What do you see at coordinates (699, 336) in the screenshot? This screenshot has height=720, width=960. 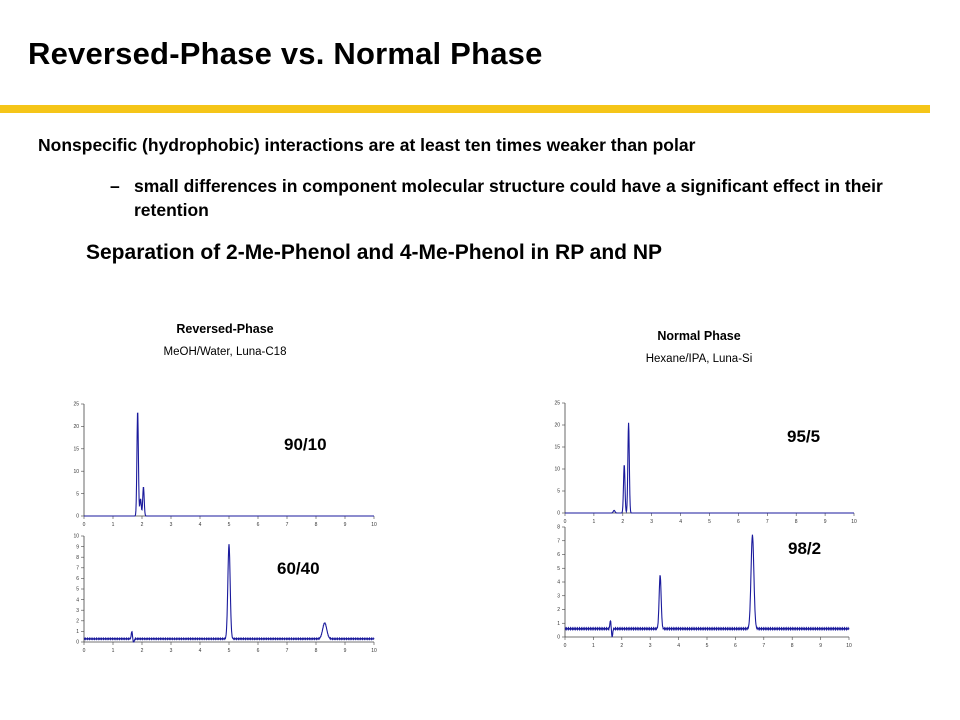 I see `np-panel-title: Normal Phase` at bounding box center [699, 336].